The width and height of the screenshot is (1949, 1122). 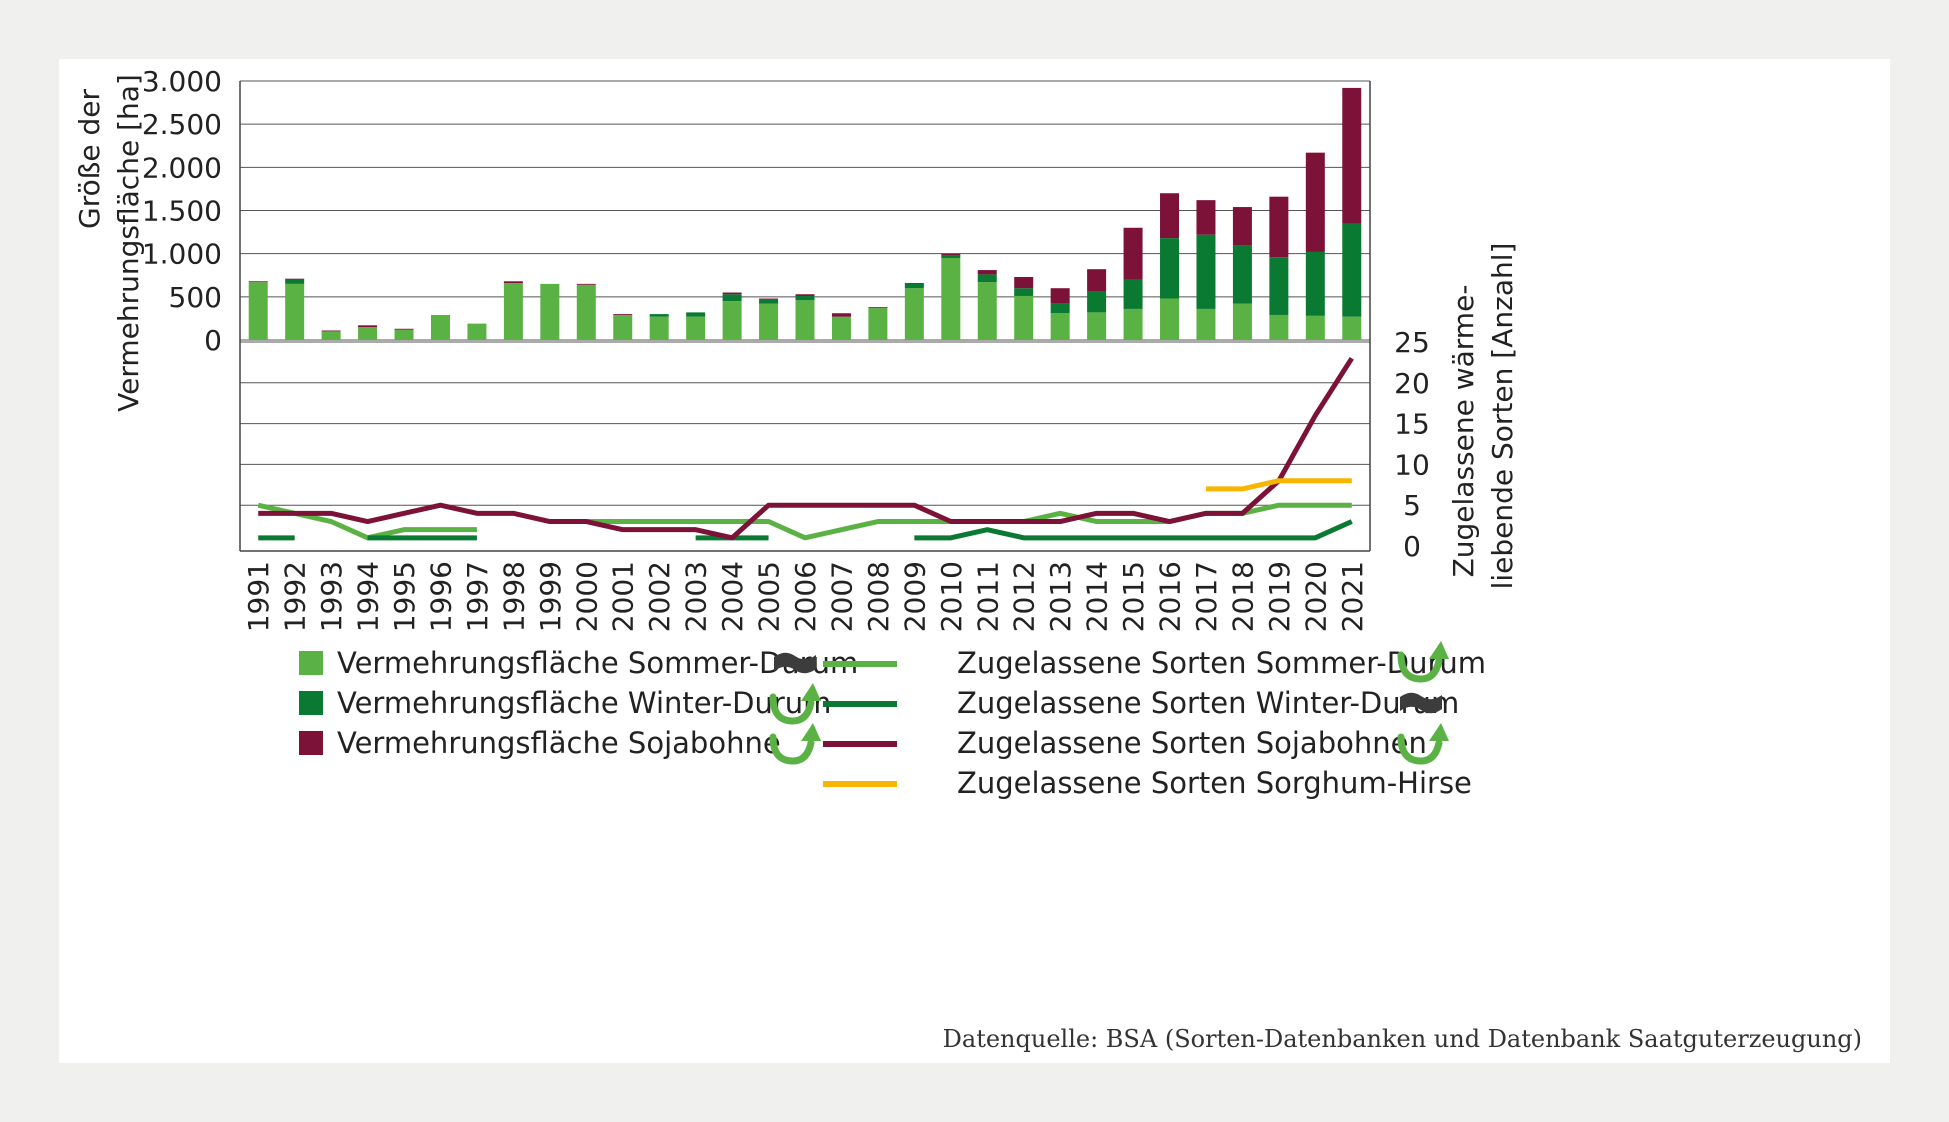 What do you see at coordinates (89, 159) in the screenshot?
I see `y-axis-title-left-line1: Größe der` at bounding box center [89, 159].